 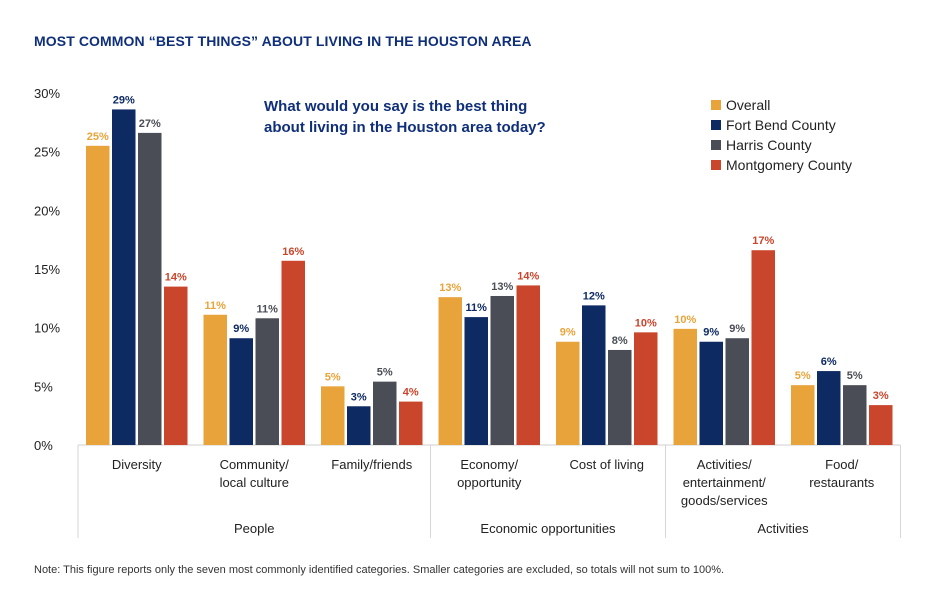 I want to click on category-label: Food/, so click(x=842, y=464).